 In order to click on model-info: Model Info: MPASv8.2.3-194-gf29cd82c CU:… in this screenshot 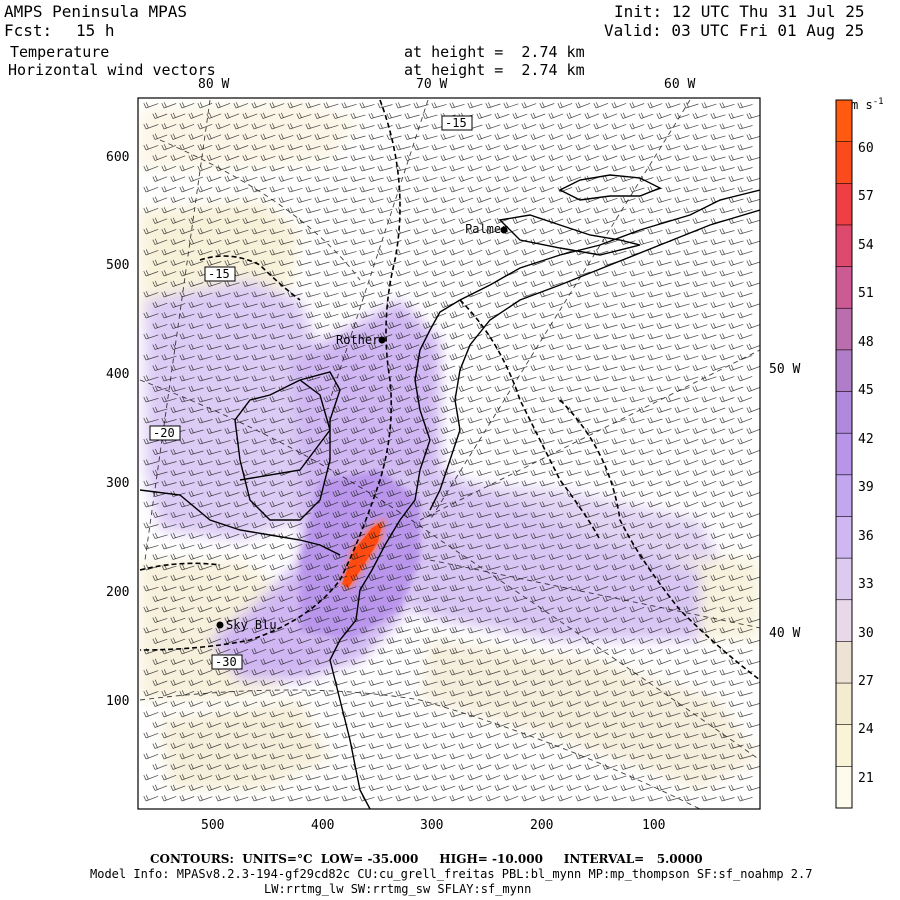, I will do `click(451, 874)`.